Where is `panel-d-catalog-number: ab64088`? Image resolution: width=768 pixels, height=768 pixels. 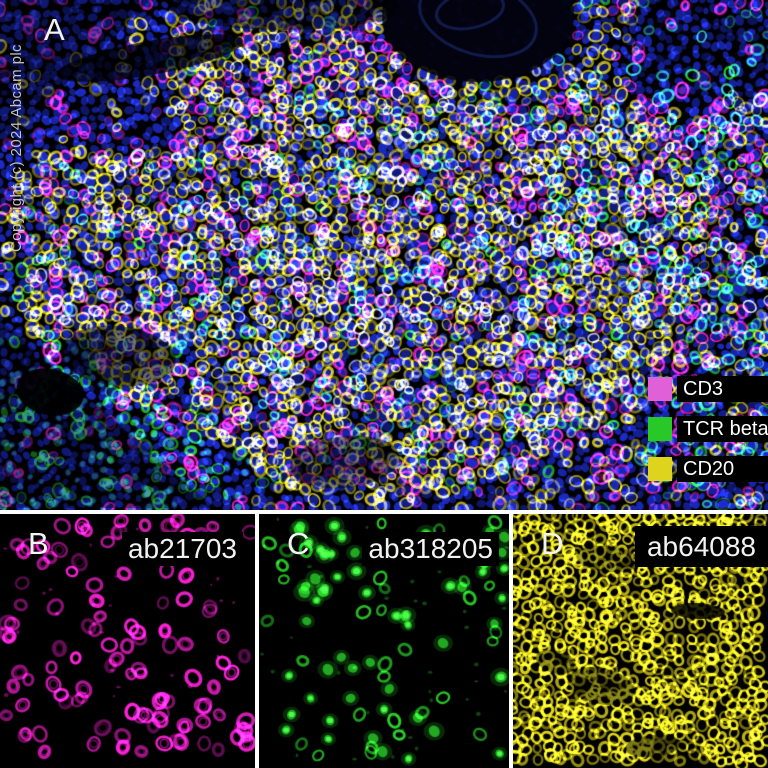
panel-d-catalog-number: ab64088 is located at coordinates (701, 546).